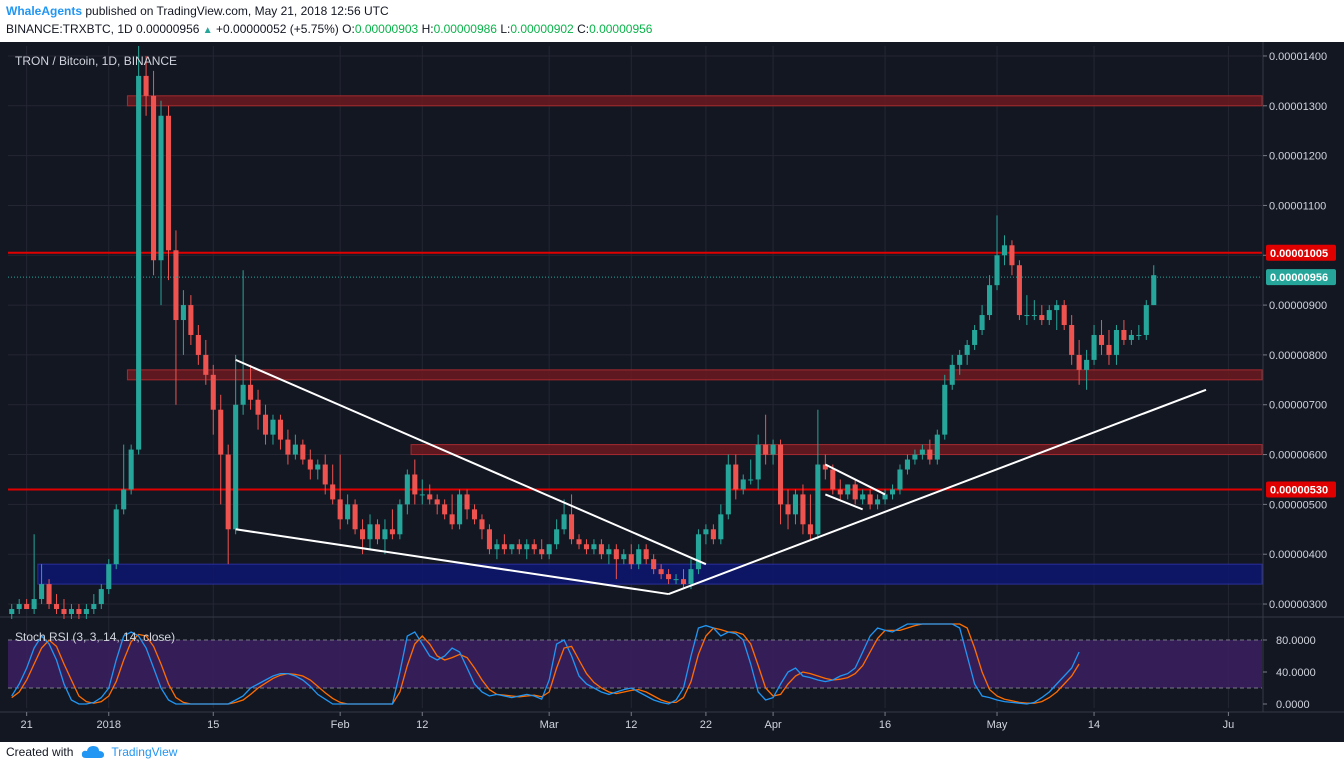 The height and width of the screenshot is (771, 1344). What do you see at coordinates (1298, 356) in the screenshot?
I see `price-tick-label: 0.00000800` at bounding box center [1298, 356].